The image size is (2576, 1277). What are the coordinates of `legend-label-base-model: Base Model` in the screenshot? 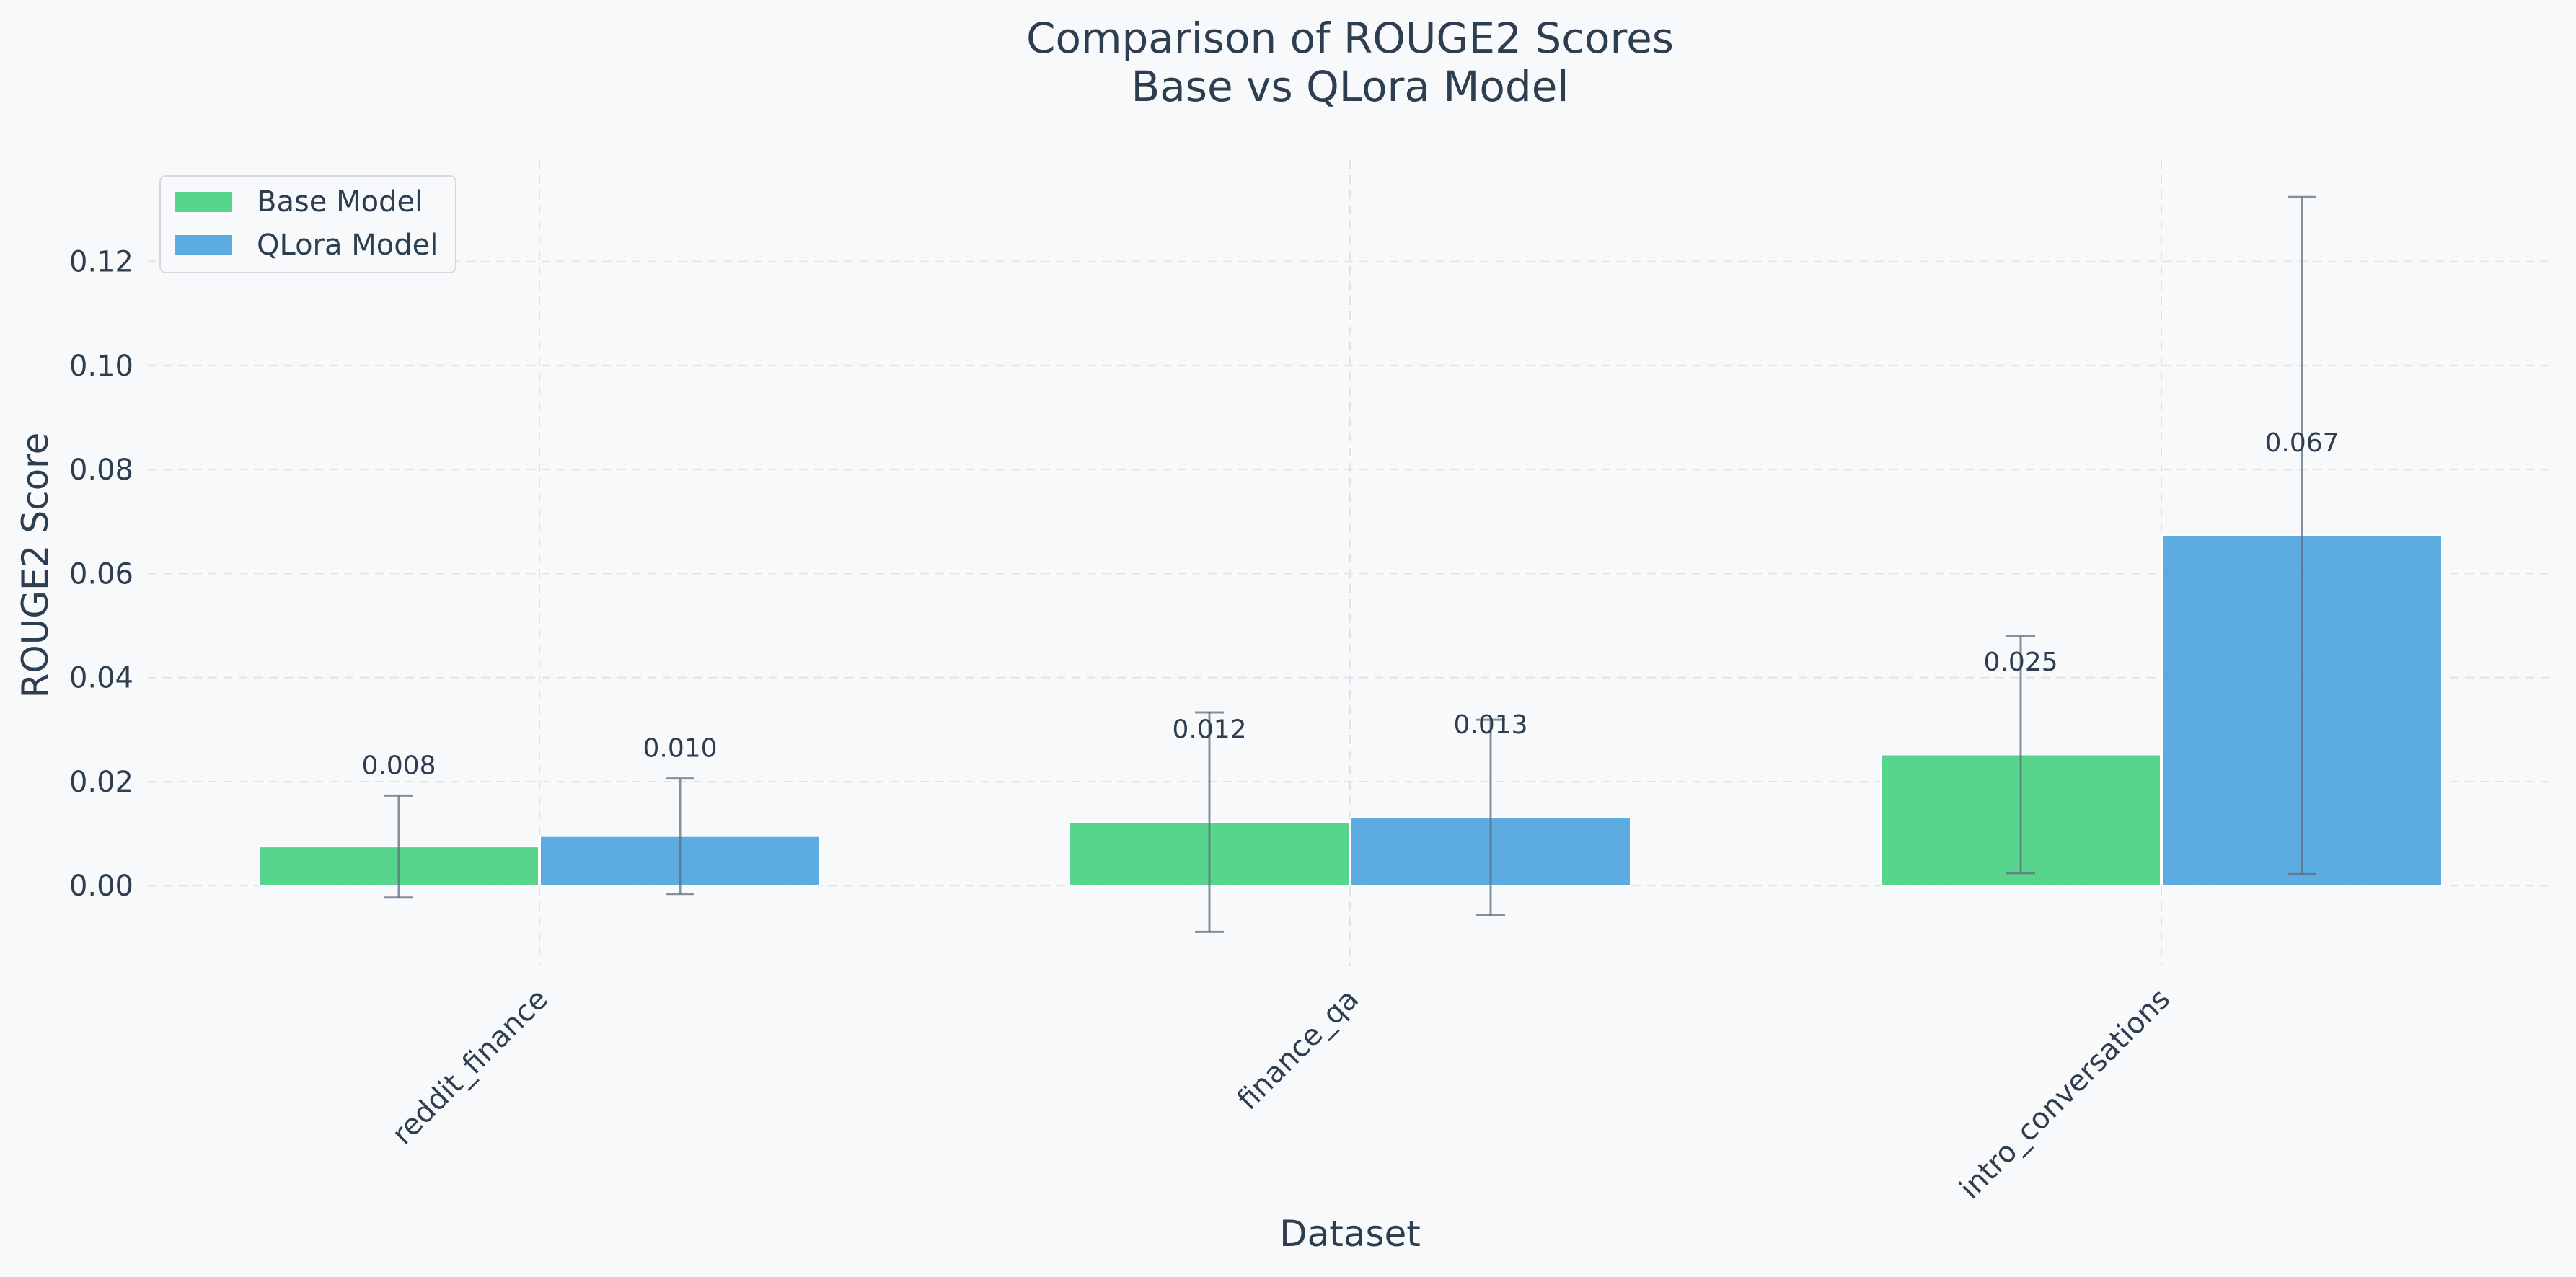 It's located at (340, 201).